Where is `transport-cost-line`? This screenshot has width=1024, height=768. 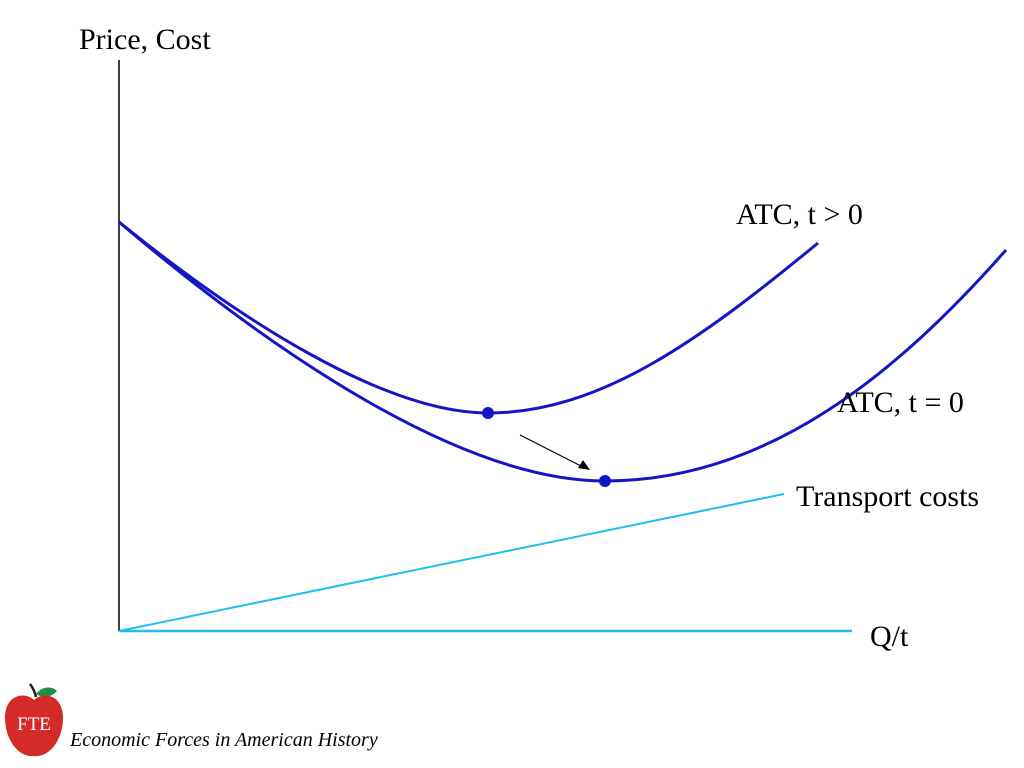 transport-cost-line is located at coordinates (451, 562).